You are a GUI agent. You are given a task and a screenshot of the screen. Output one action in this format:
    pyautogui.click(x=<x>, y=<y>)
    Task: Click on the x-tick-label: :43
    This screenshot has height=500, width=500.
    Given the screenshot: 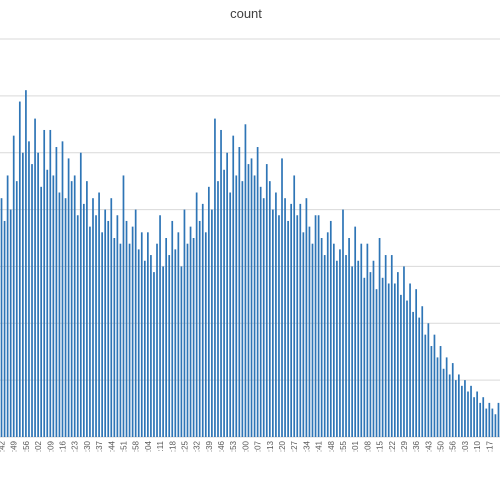 What is the action you would take?
    pyautogui.click(x=428, y=446)
    